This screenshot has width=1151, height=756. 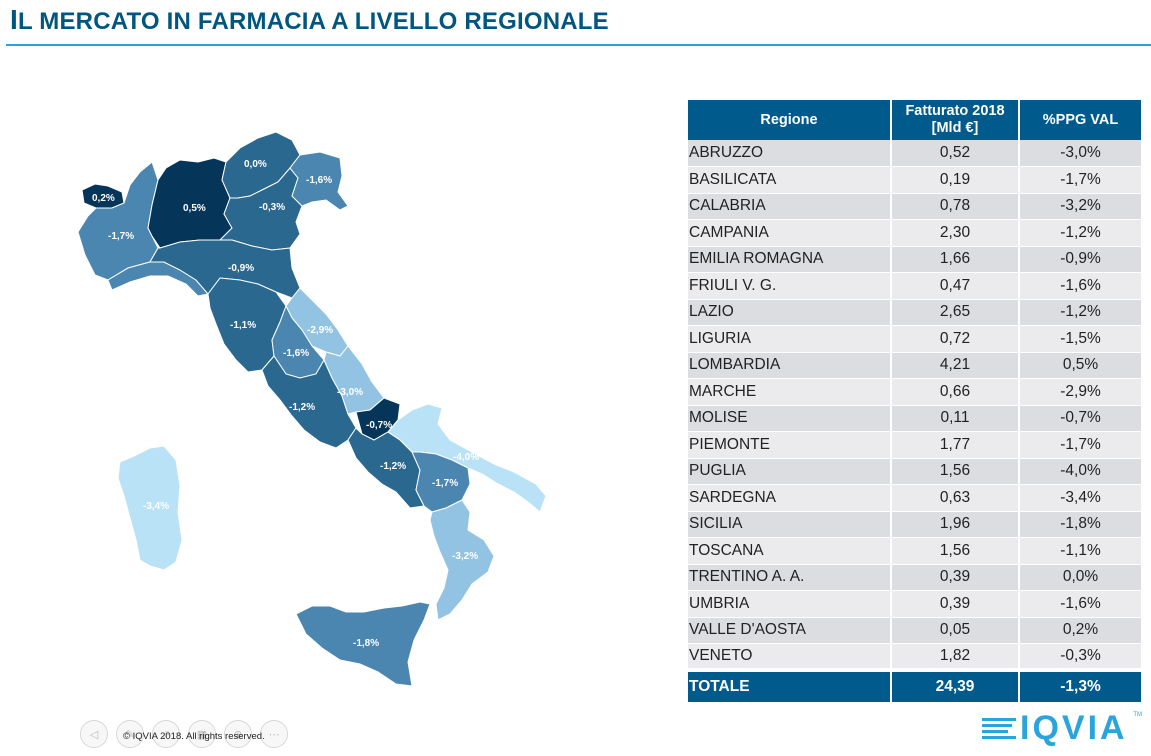 What do you see at coordinates (955, 153) in the screenshot?
I see `cell-fatturato: 0,52` at bounding box center [955, 153].